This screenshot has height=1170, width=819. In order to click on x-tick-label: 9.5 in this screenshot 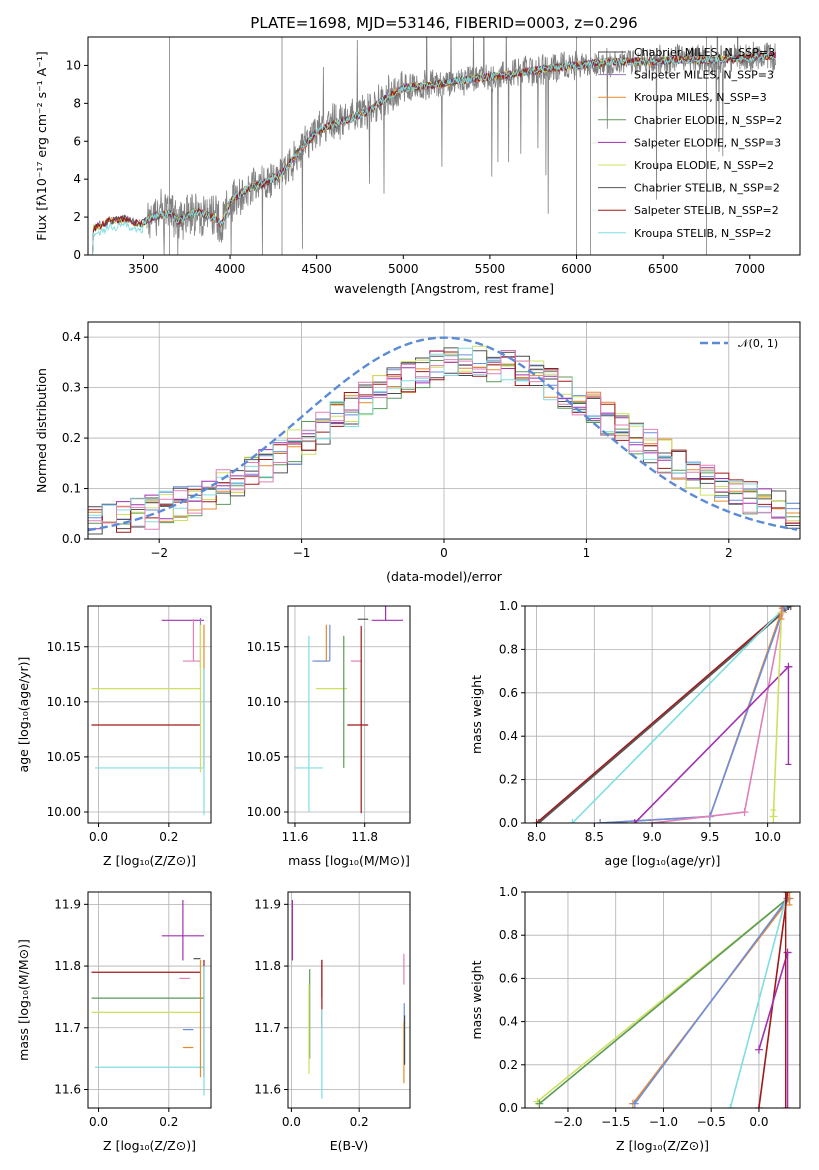, I will do `click(709, 837)`.